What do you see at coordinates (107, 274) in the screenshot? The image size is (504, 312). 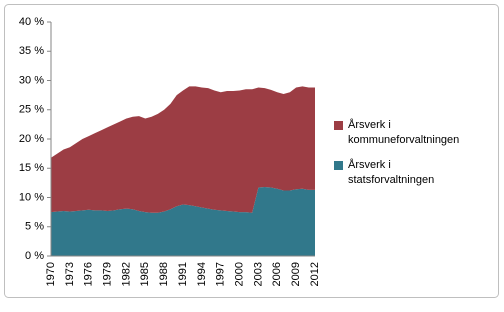 I see `x-tick-label: 1979` at bounding box center [107, 274].